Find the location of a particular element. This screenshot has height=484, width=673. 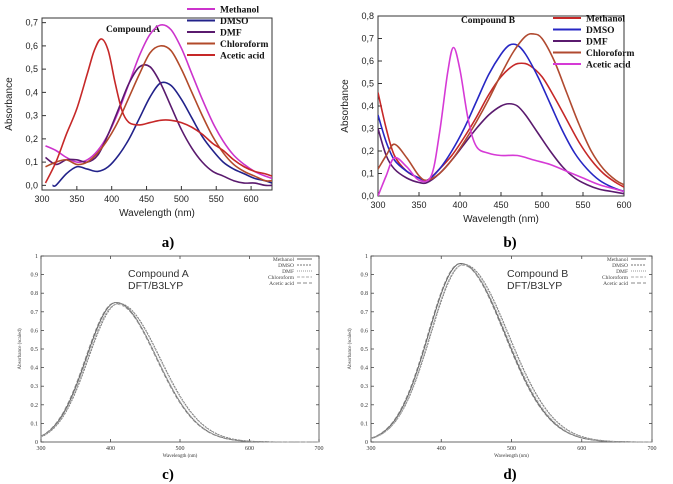

y-tick-label: 0,3 is located at coordinates (367, 129).